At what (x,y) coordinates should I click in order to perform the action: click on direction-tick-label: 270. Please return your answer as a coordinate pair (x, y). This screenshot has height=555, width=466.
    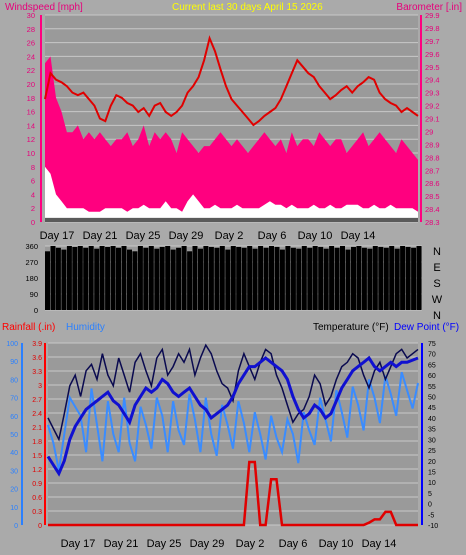
    Looking at the image, I should click on (31, 262).